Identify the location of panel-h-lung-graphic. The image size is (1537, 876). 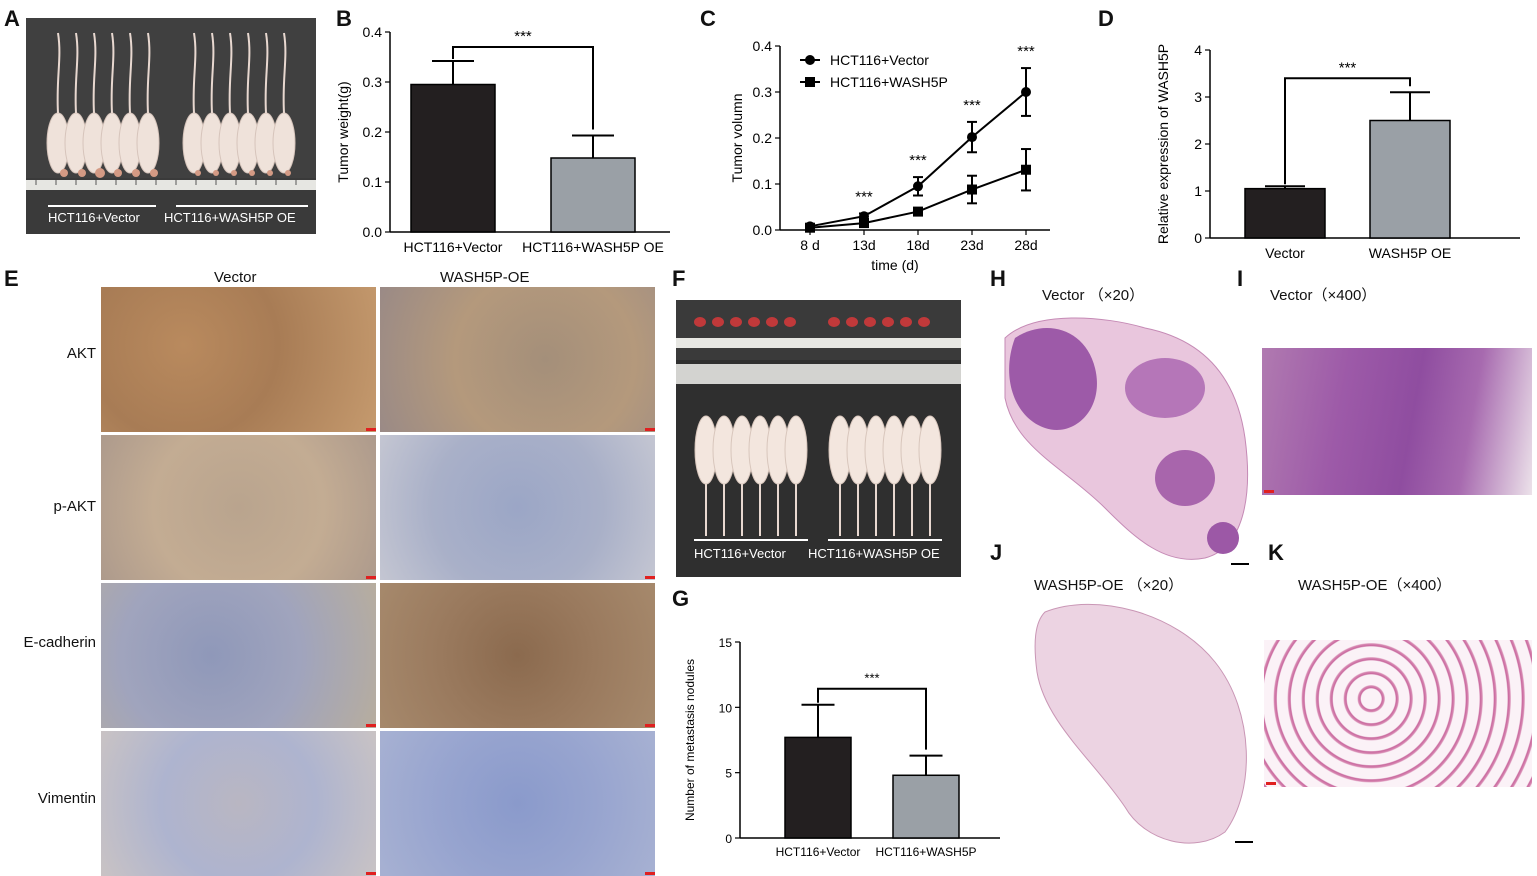
(1126, 441).